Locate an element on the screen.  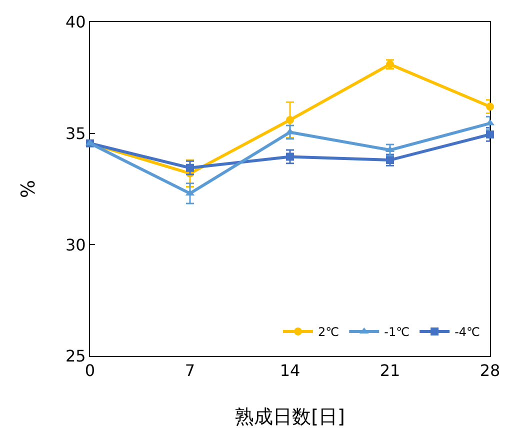
y-tick-label: 25 is located at coordinates (75, 356).